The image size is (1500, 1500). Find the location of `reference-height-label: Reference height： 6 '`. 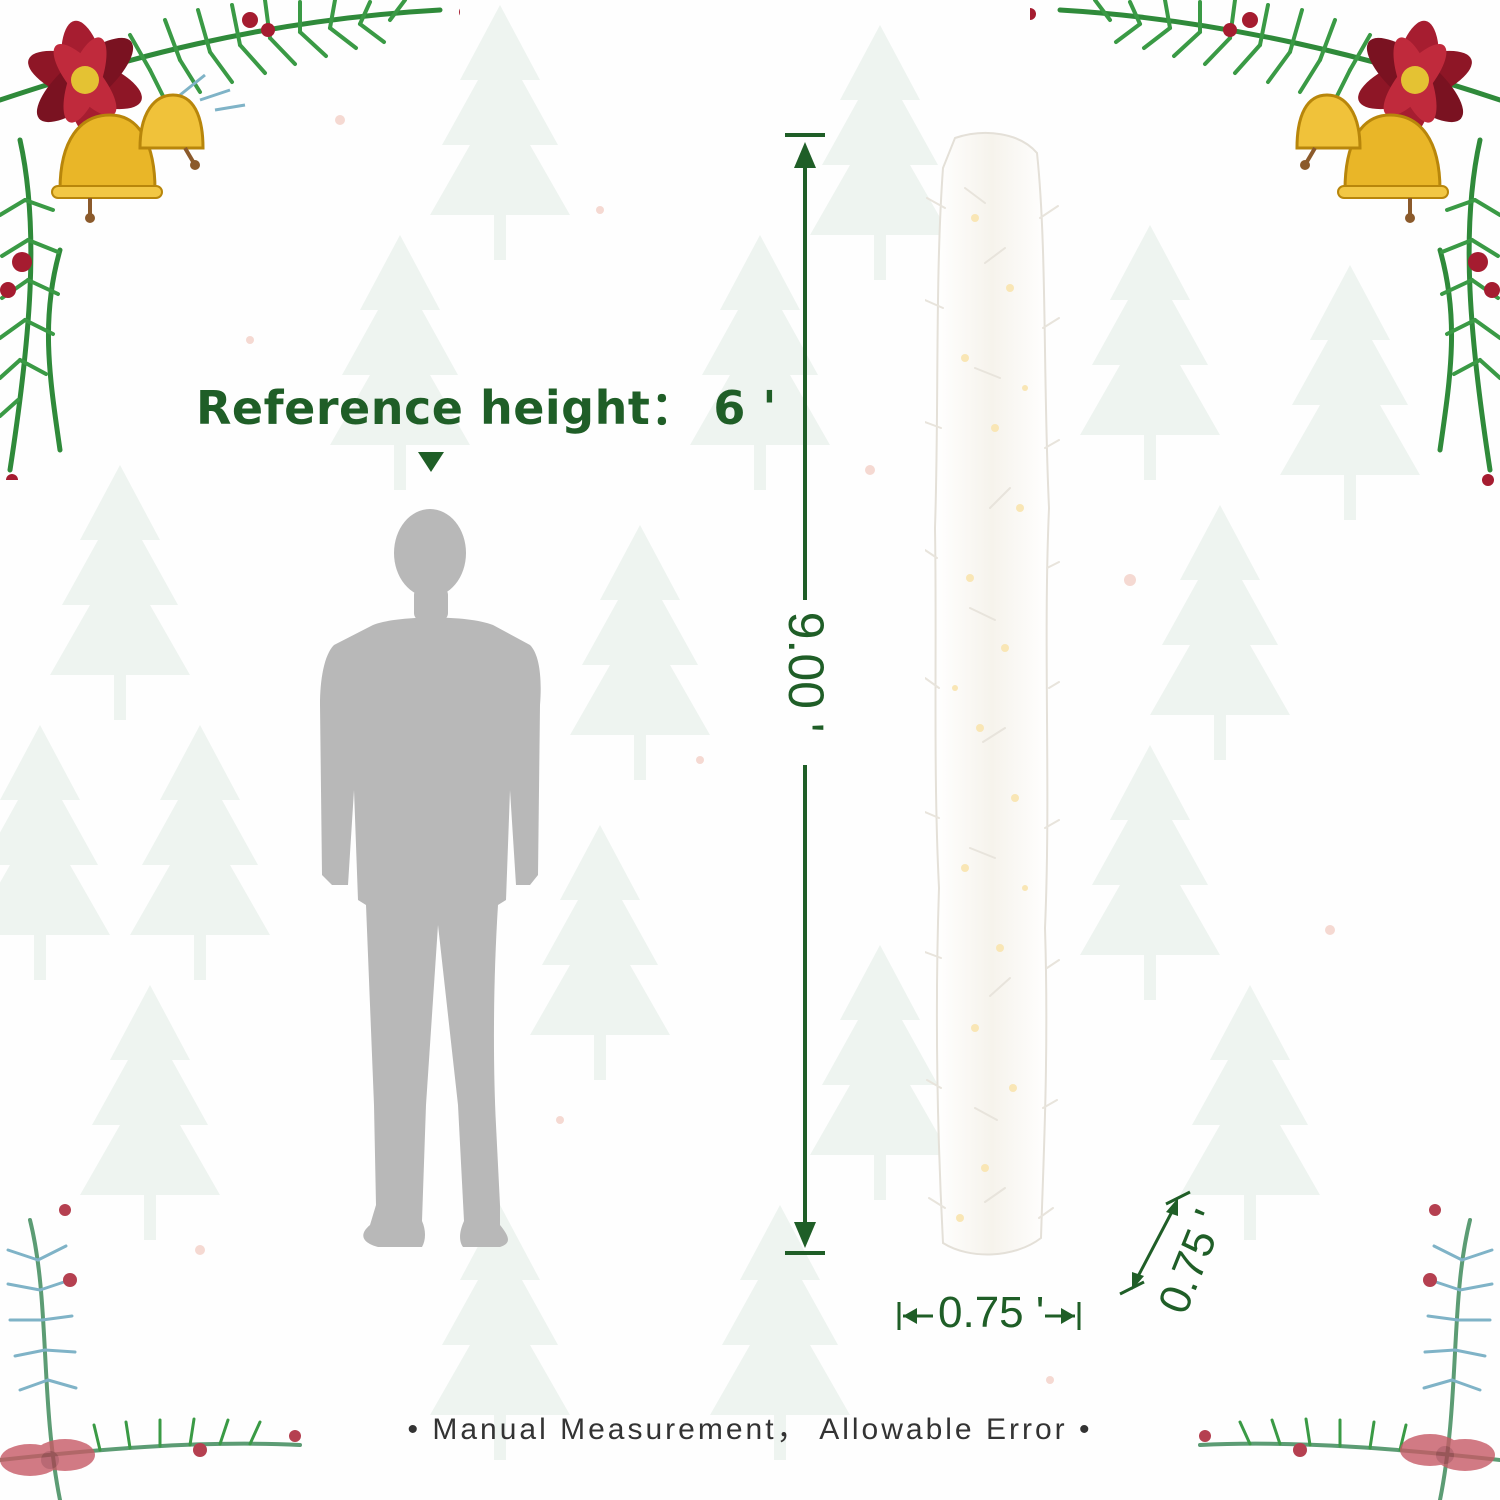

reference-height-label: Reference height： 6 ' is located at coordinates (486, 408).